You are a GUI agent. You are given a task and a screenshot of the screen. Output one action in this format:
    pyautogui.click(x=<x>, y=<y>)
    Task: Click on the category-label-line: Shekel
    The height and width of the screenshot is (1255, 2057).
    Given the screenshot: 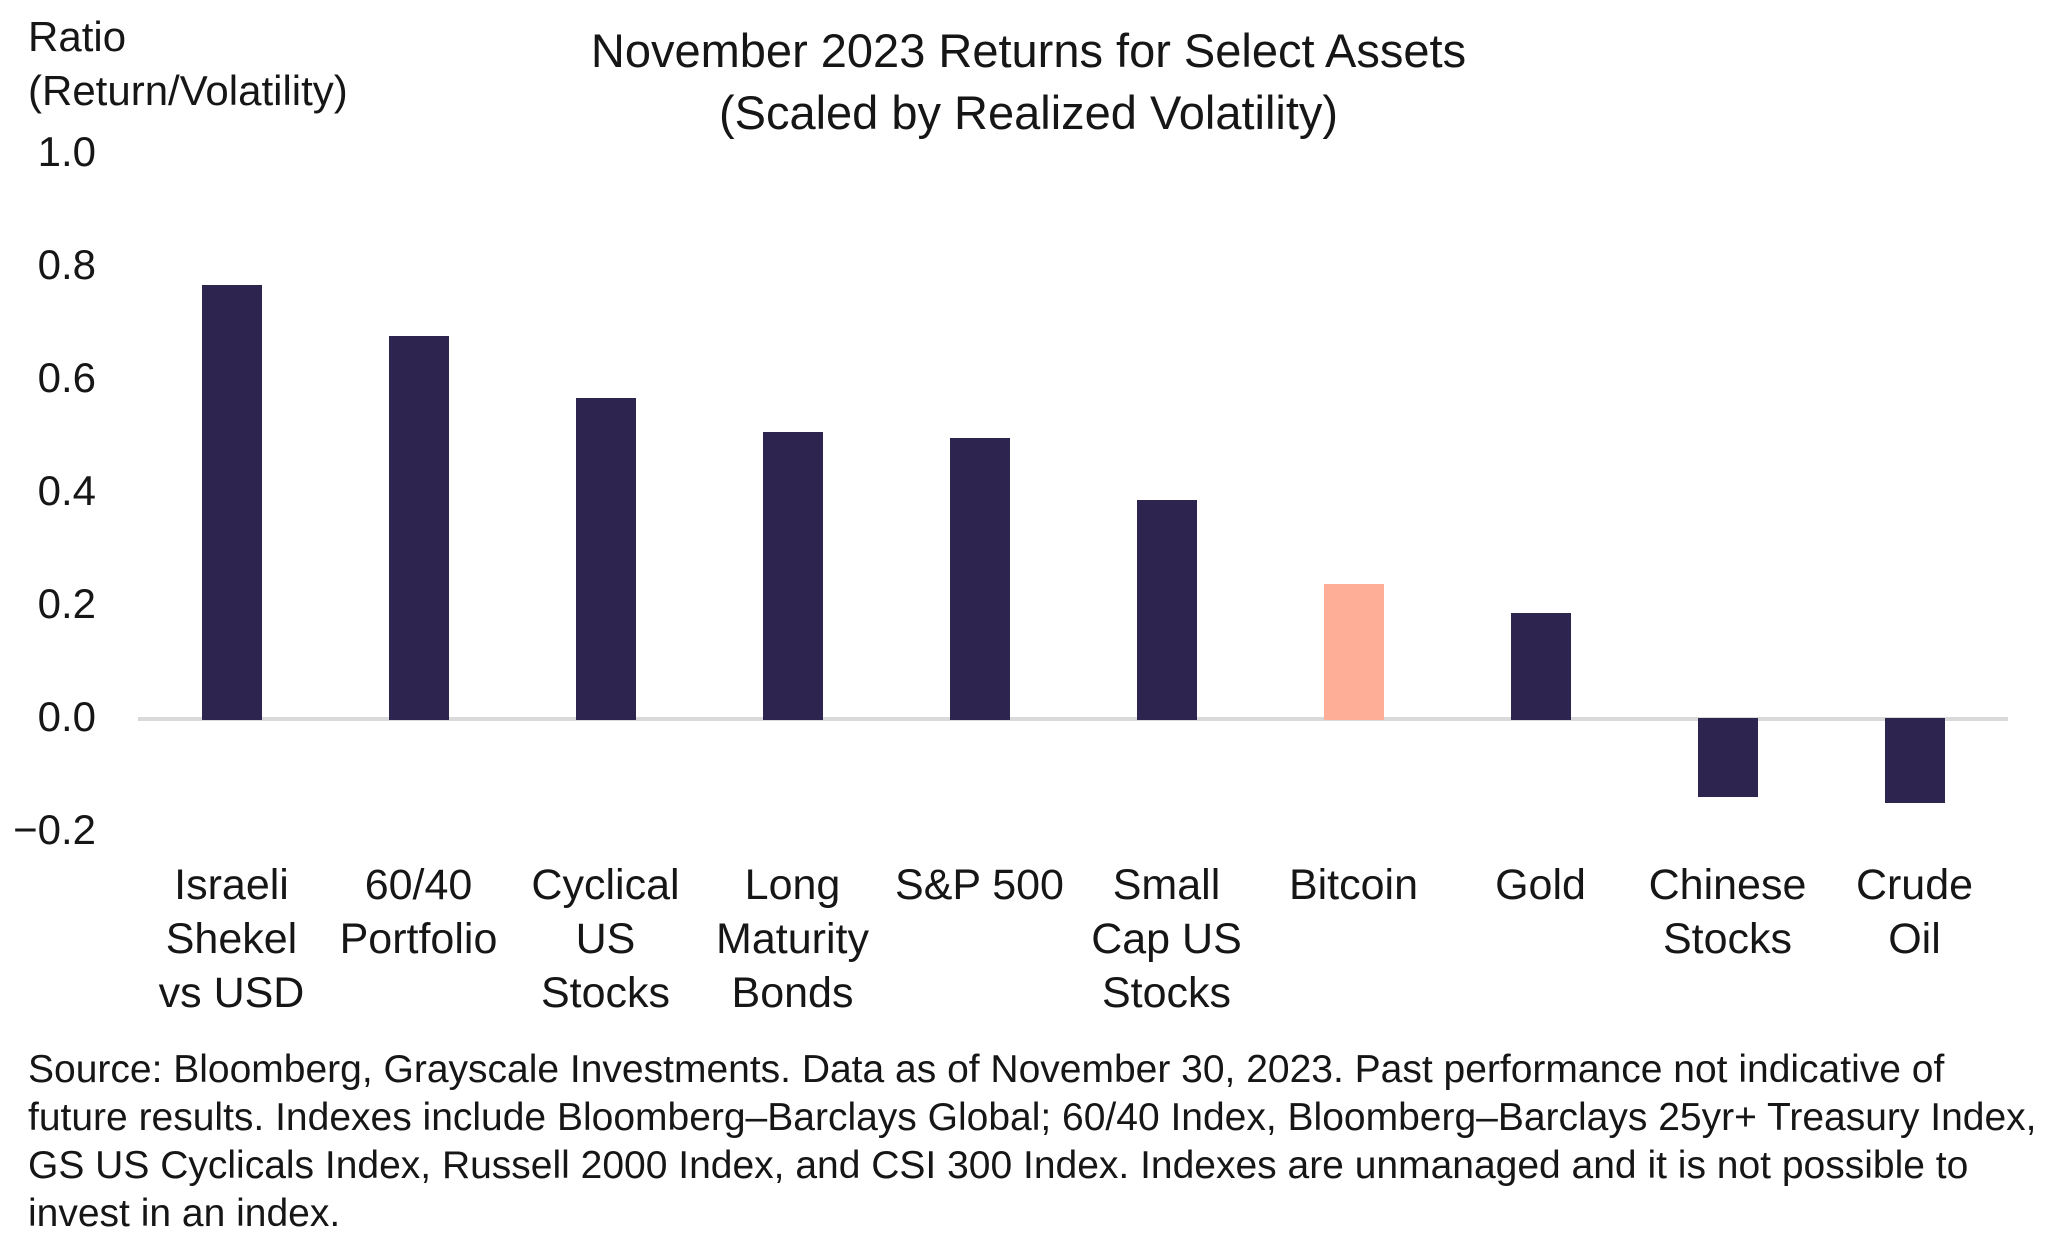 What is the action you would take?
    pyautogui.click(x=231, y=939)
    